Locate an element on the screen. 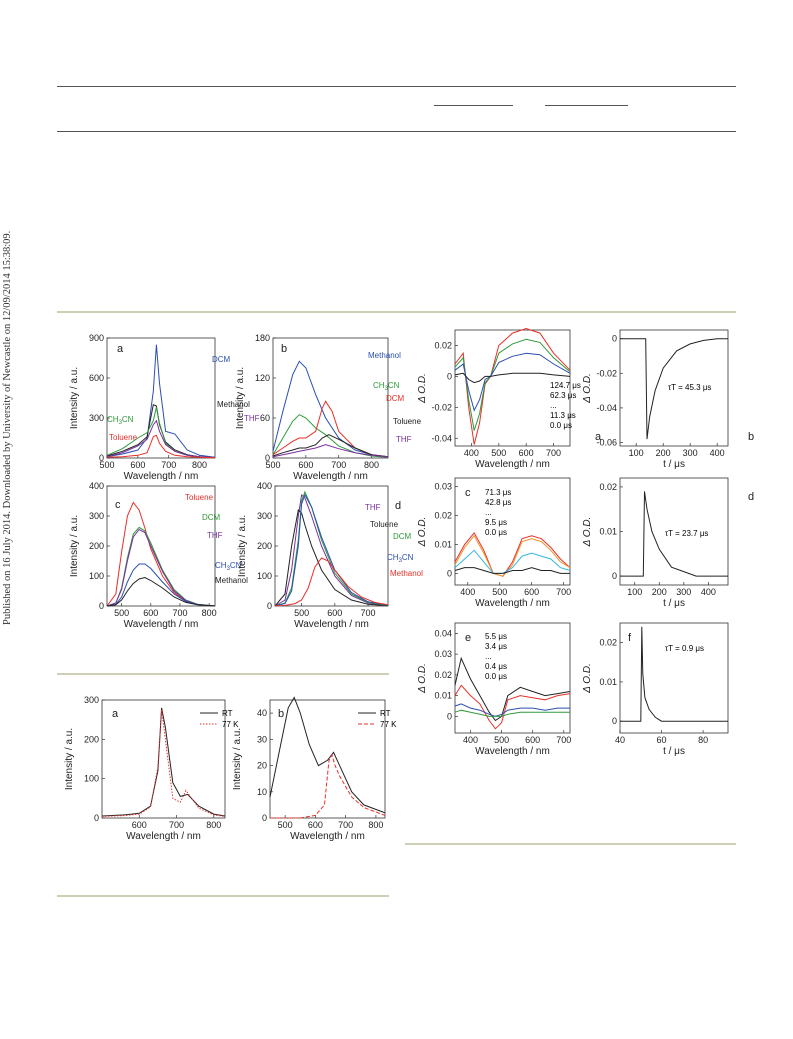  y-tick-label-1: 100 is located at coordinates (96, 576).